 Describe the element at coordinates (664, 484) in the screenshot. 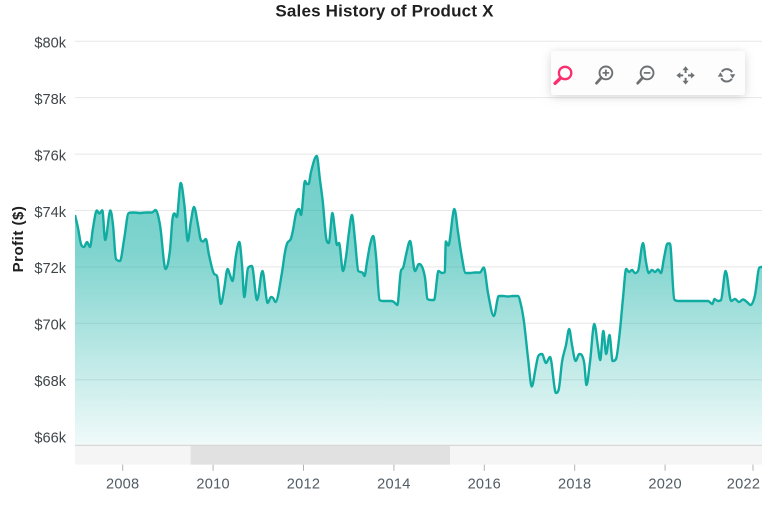

I see `svg-text: 2020` at that location.